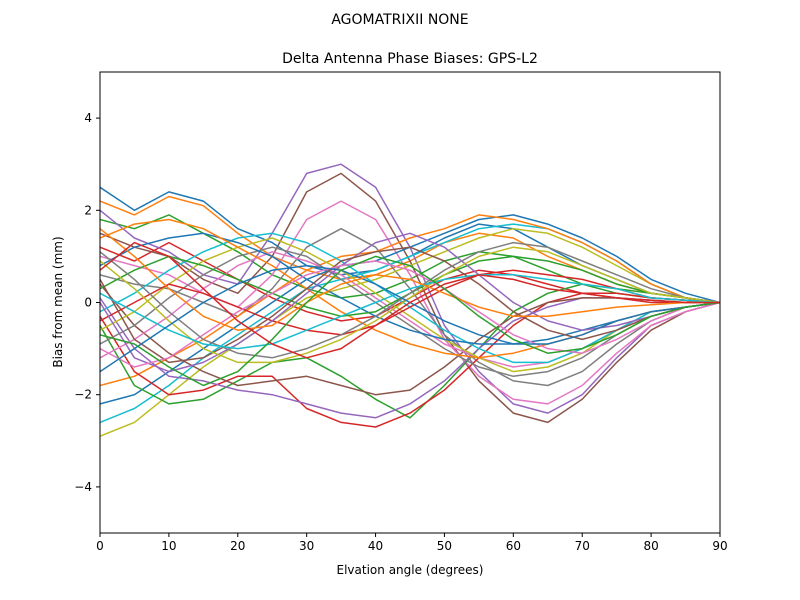  Describe the element at coordinates (410, 59) in the screenshot. I see `chart-title: Delta Antenna Phase Biases: GPS-L2` at that location.